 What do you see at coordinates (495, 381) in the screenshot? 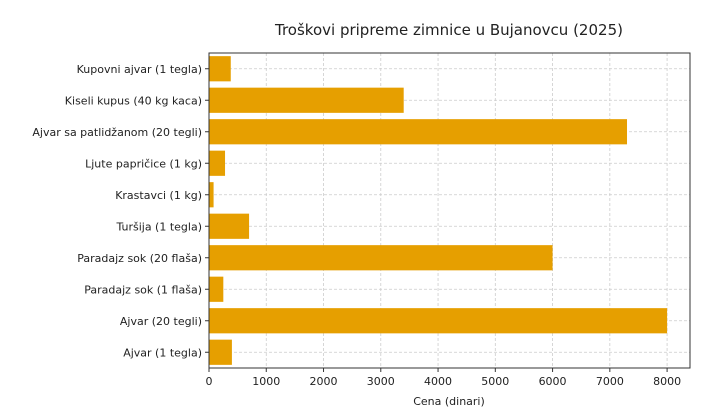
I see `x-tick-label: 5000` at bounding box center [495, 381].